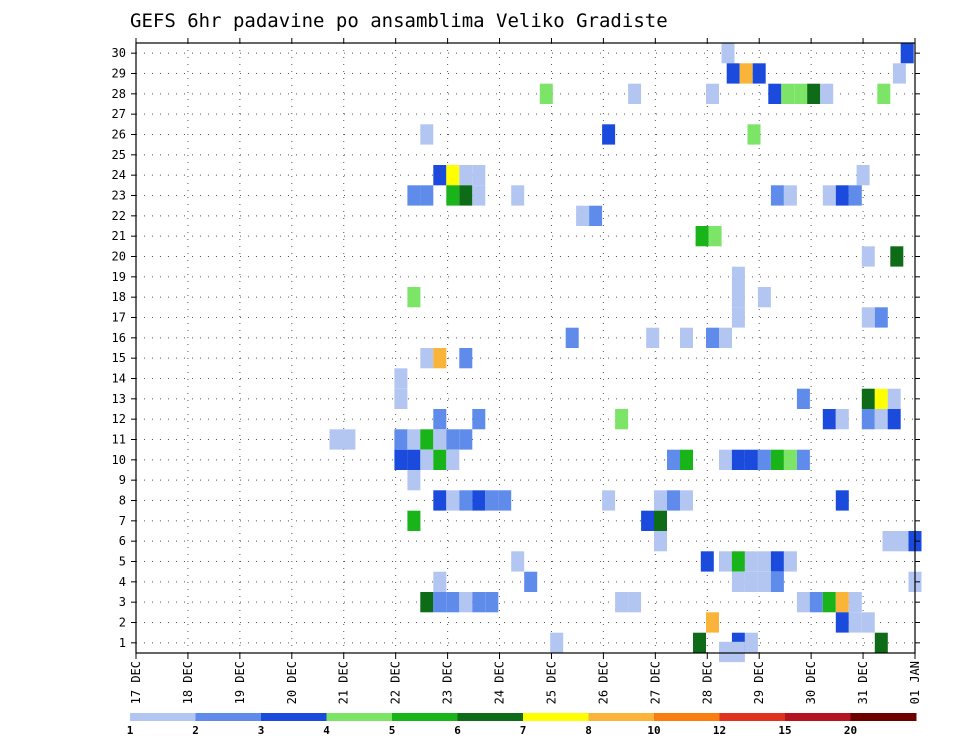 This screenshot has width=960, height=742. Describe the element at coordinates (655, 682) in the screenshot. I see `x-tick-label: 27 DEC` at that location.